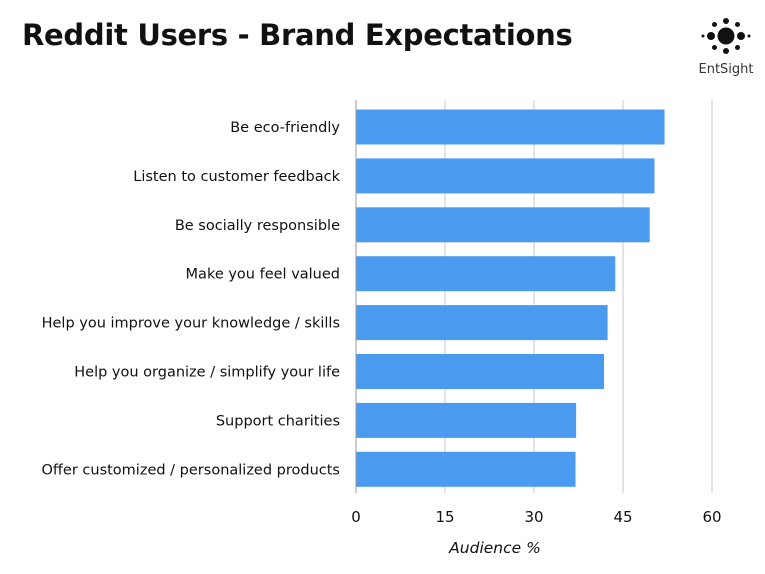 This screenshot has width=765, height=574. What do you see at coordinates (191, 470) in the screenshot?
I see `category-label: Offer customized / personalized products` at bounding box center [191, 470].